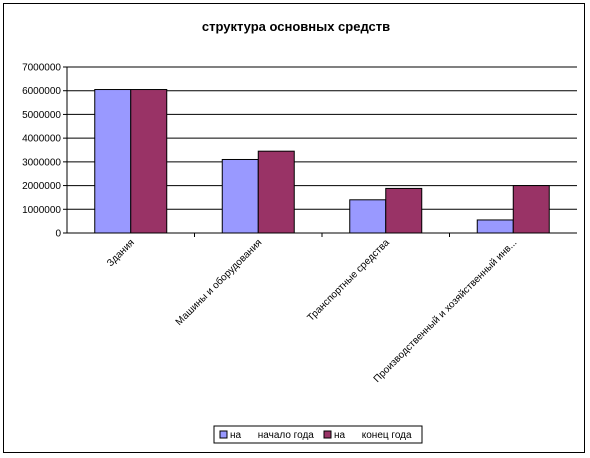 The width and height of the screenshot is (590, 458). What do you see at coordinates (41, 162) in the screenshot?
I see `y-tick-label: 3000000` at bounding box center [41, 162].